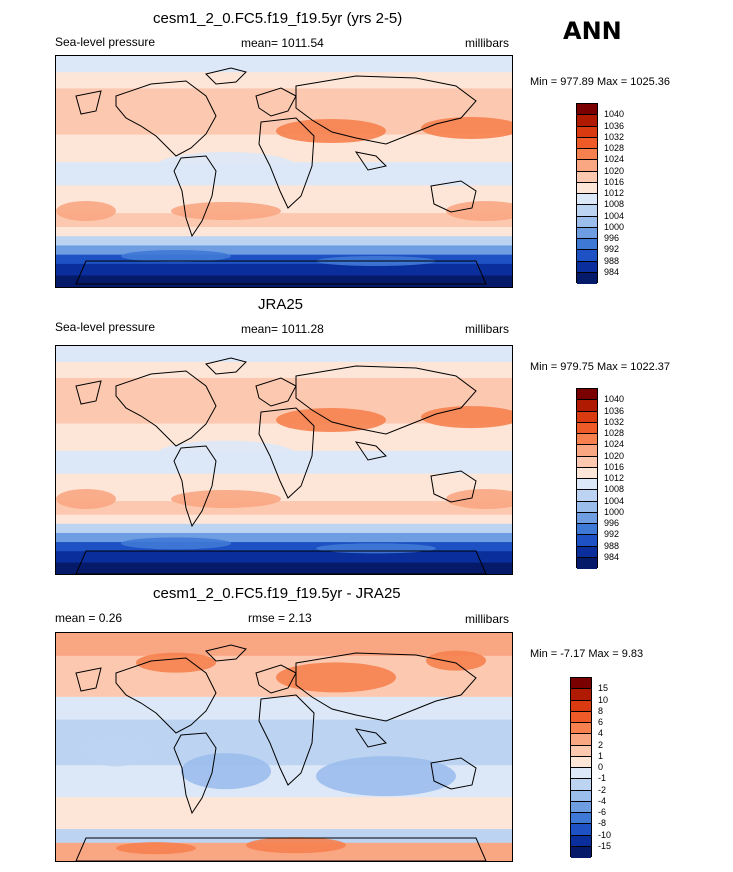 This screenshot has height=872, width=733. I want to click on colorbar-tick-label: -10, so click(605, 834).